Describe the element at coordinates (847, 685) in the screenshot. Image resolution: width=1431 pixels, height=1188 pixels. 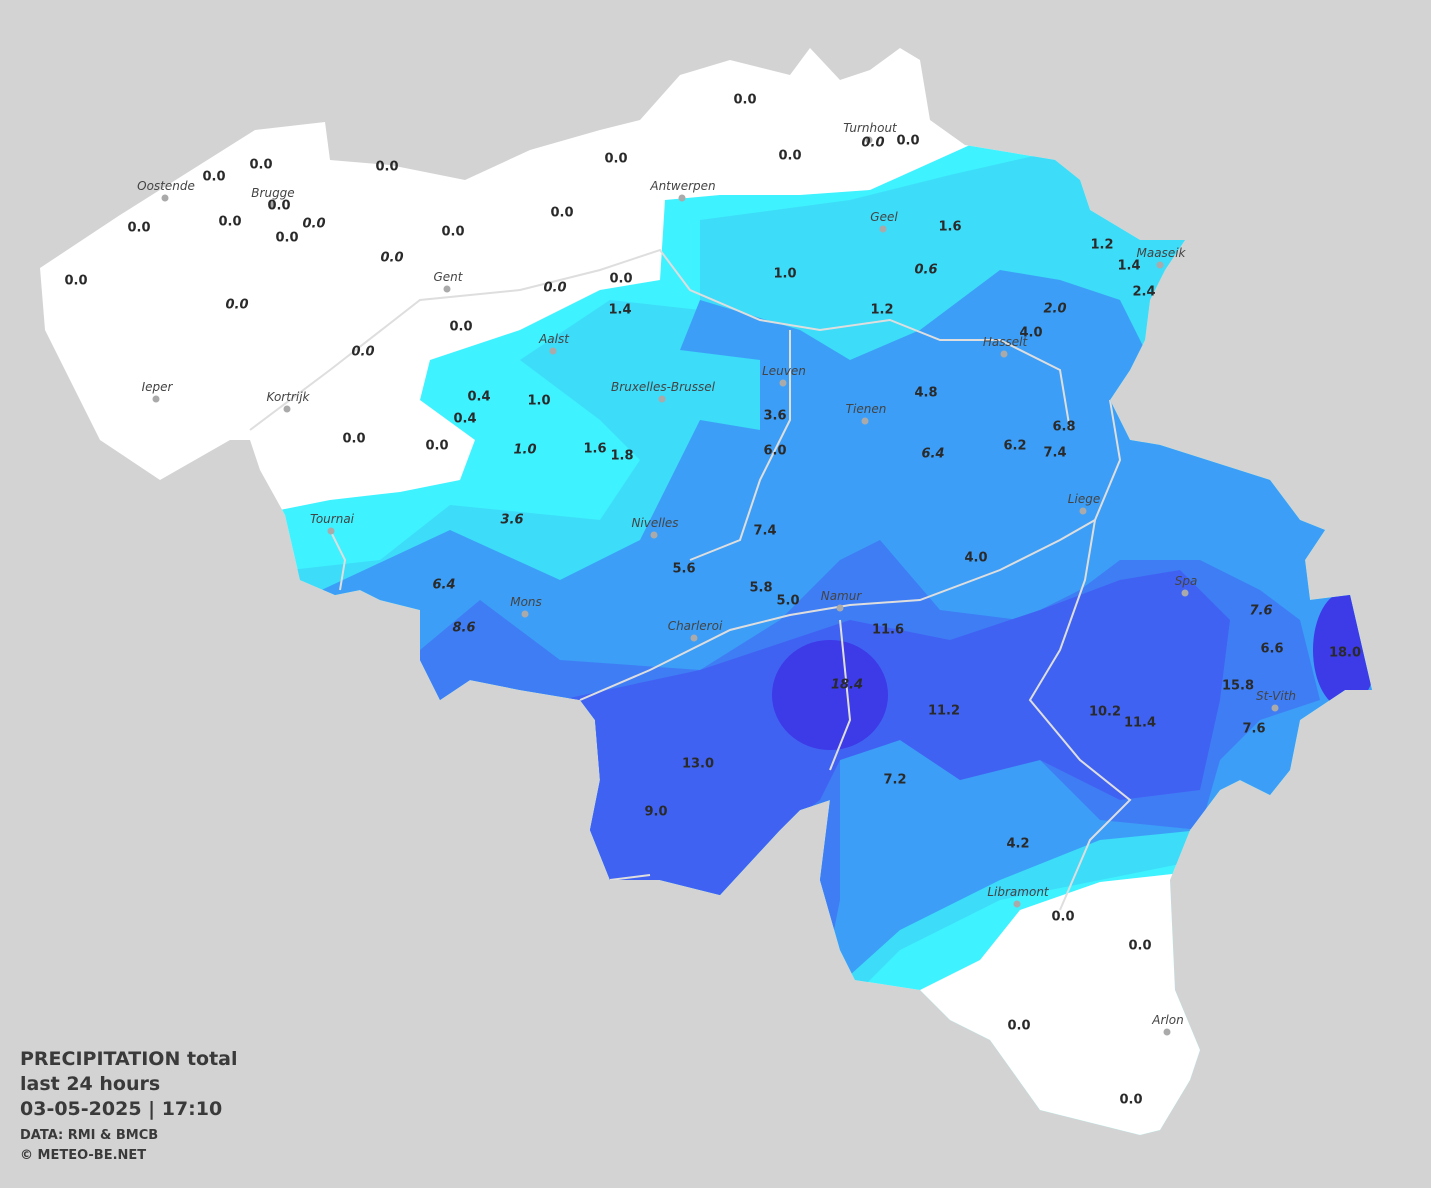
I see `station-value: 18.4` at that location.